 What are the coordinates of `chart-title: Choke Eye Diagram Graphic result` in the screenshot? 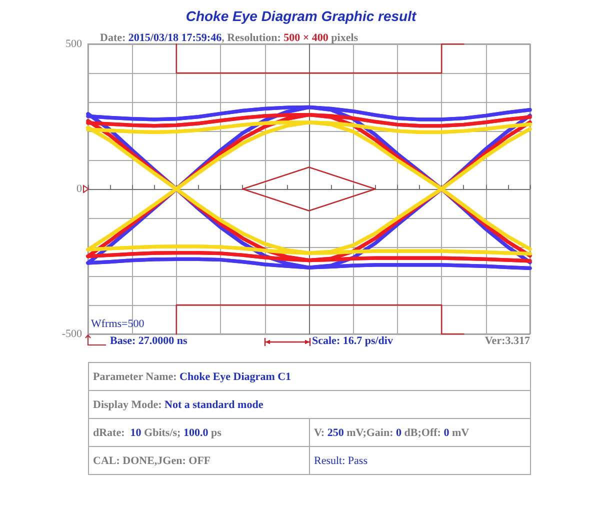 It's located at (301, 16).